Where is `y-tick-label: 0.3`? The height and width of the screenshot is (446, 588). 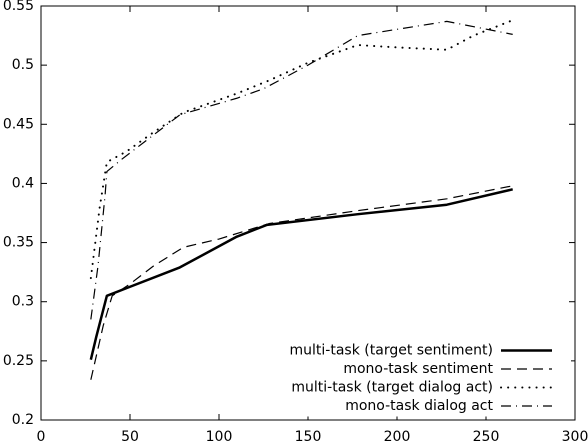
y-tick-label: 0.3 is located at coordinates (23, 302).